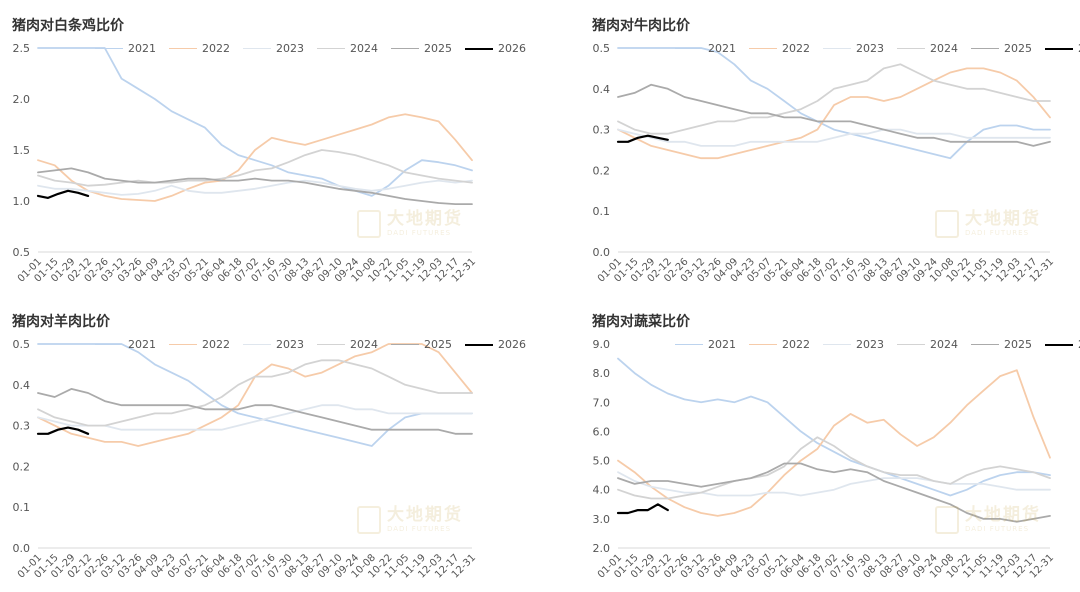 The width and height of the screenshot is (1080, 592). Describe the element at coordinates (641, 322) in the screenshot. I see `chart-title: 猪肉对蔬菜比价` at that location.